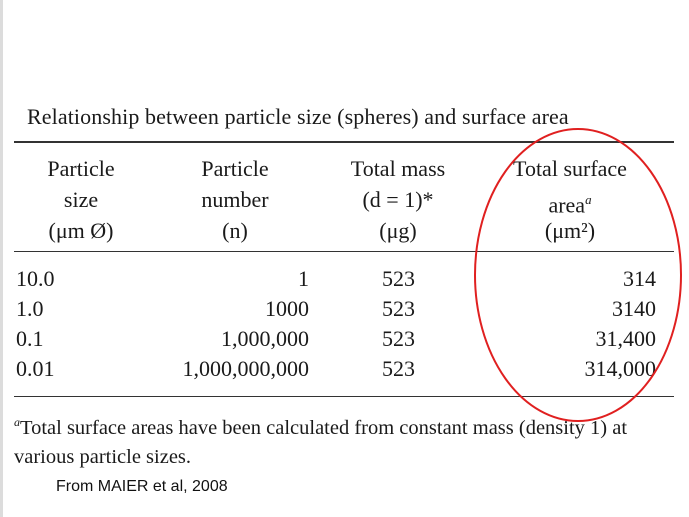 The width and height of the screenshot is (689, 517). I want to click on cell-size: 1.0, so click(30, 308).